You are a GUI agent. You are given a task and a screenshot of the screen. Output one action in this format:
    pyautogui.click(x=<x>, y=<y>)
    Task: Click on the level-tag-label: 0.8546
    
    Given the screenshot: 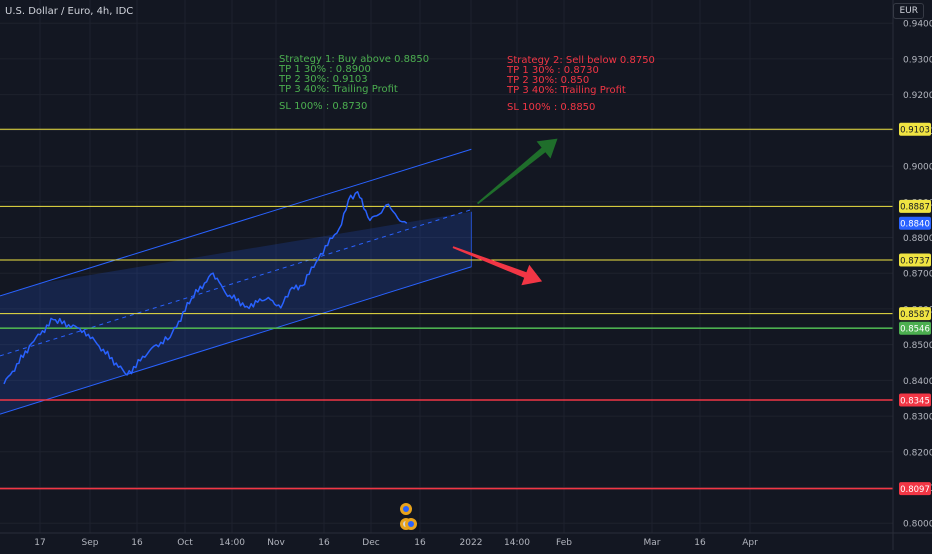 What is the action you would take?
    pyautogui.click(x=915, y=330)
    